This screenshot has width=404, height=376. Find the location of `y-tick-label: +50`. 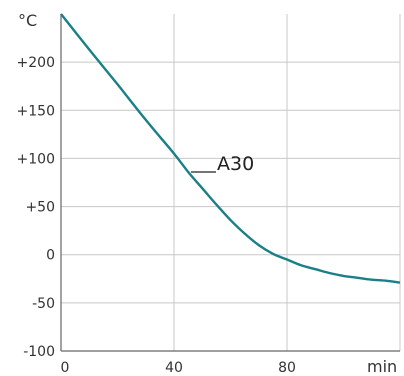

y-tick-label: +50 is located at coordinates (40, 208).